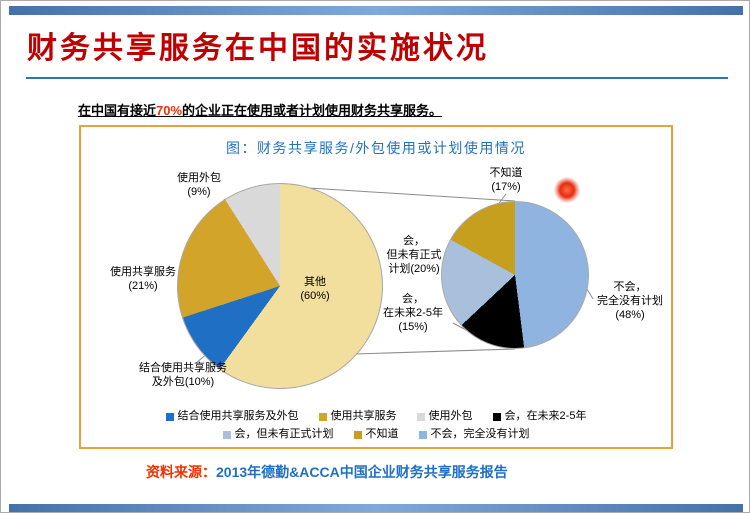 The width and height of the screenshot is (750, 513). I want to click on source-prefix: 资料来源：, so click(181, 472).